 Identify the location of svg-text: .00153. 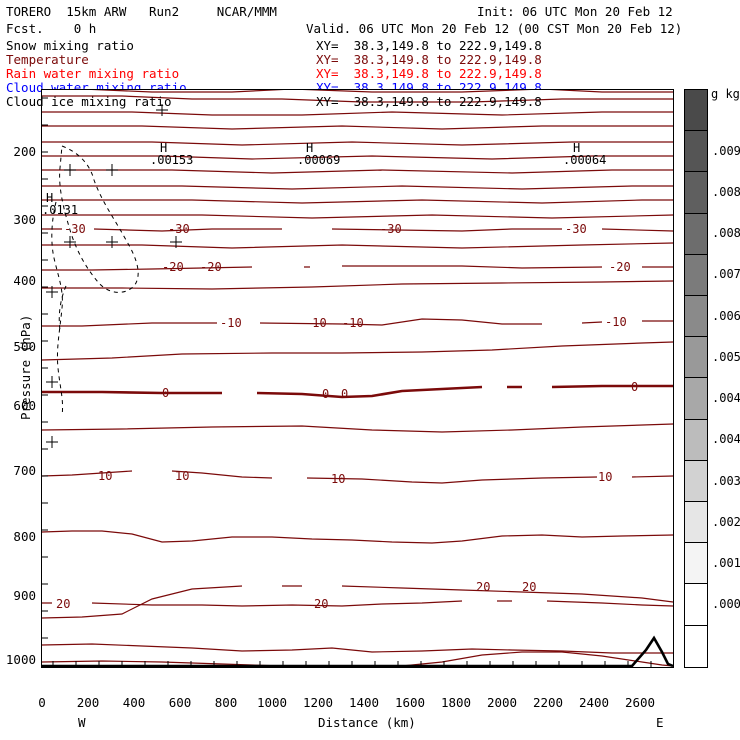
(171, 160).